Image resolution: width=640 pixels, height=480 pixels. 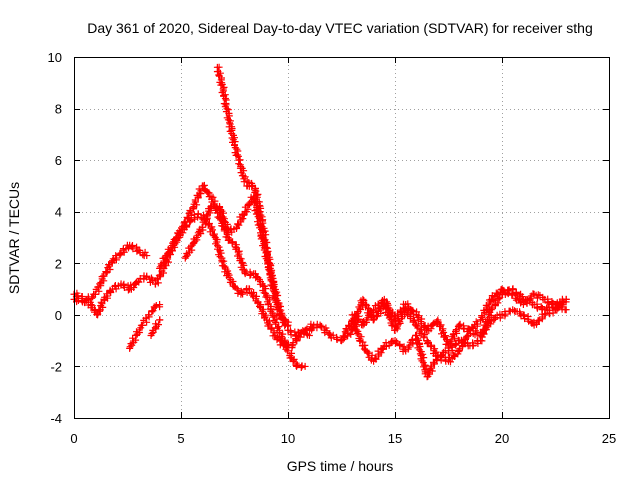 I want to click on y-axis-label: SDTVAR / TECUs, so click(x=14, y=238).